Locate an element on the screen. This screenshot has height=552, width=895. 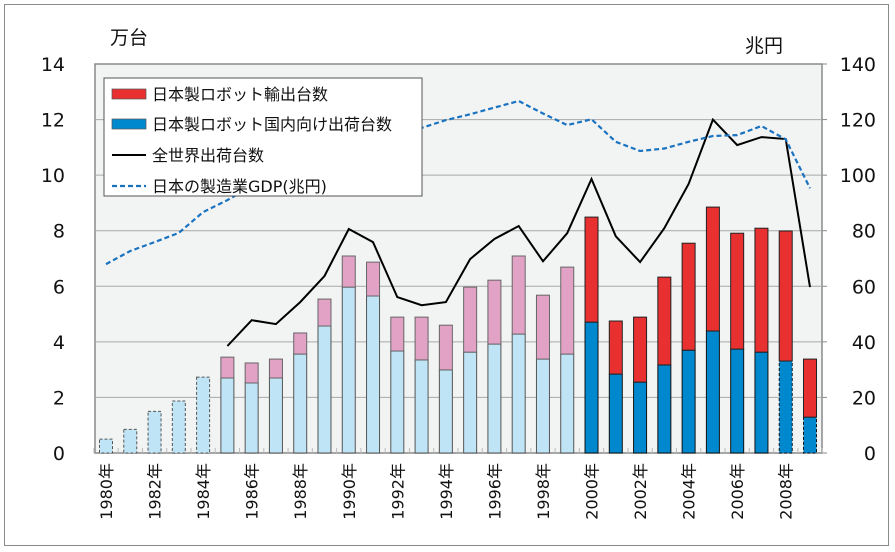
left-tick-label: 8 is located at coordinates (59, 232).